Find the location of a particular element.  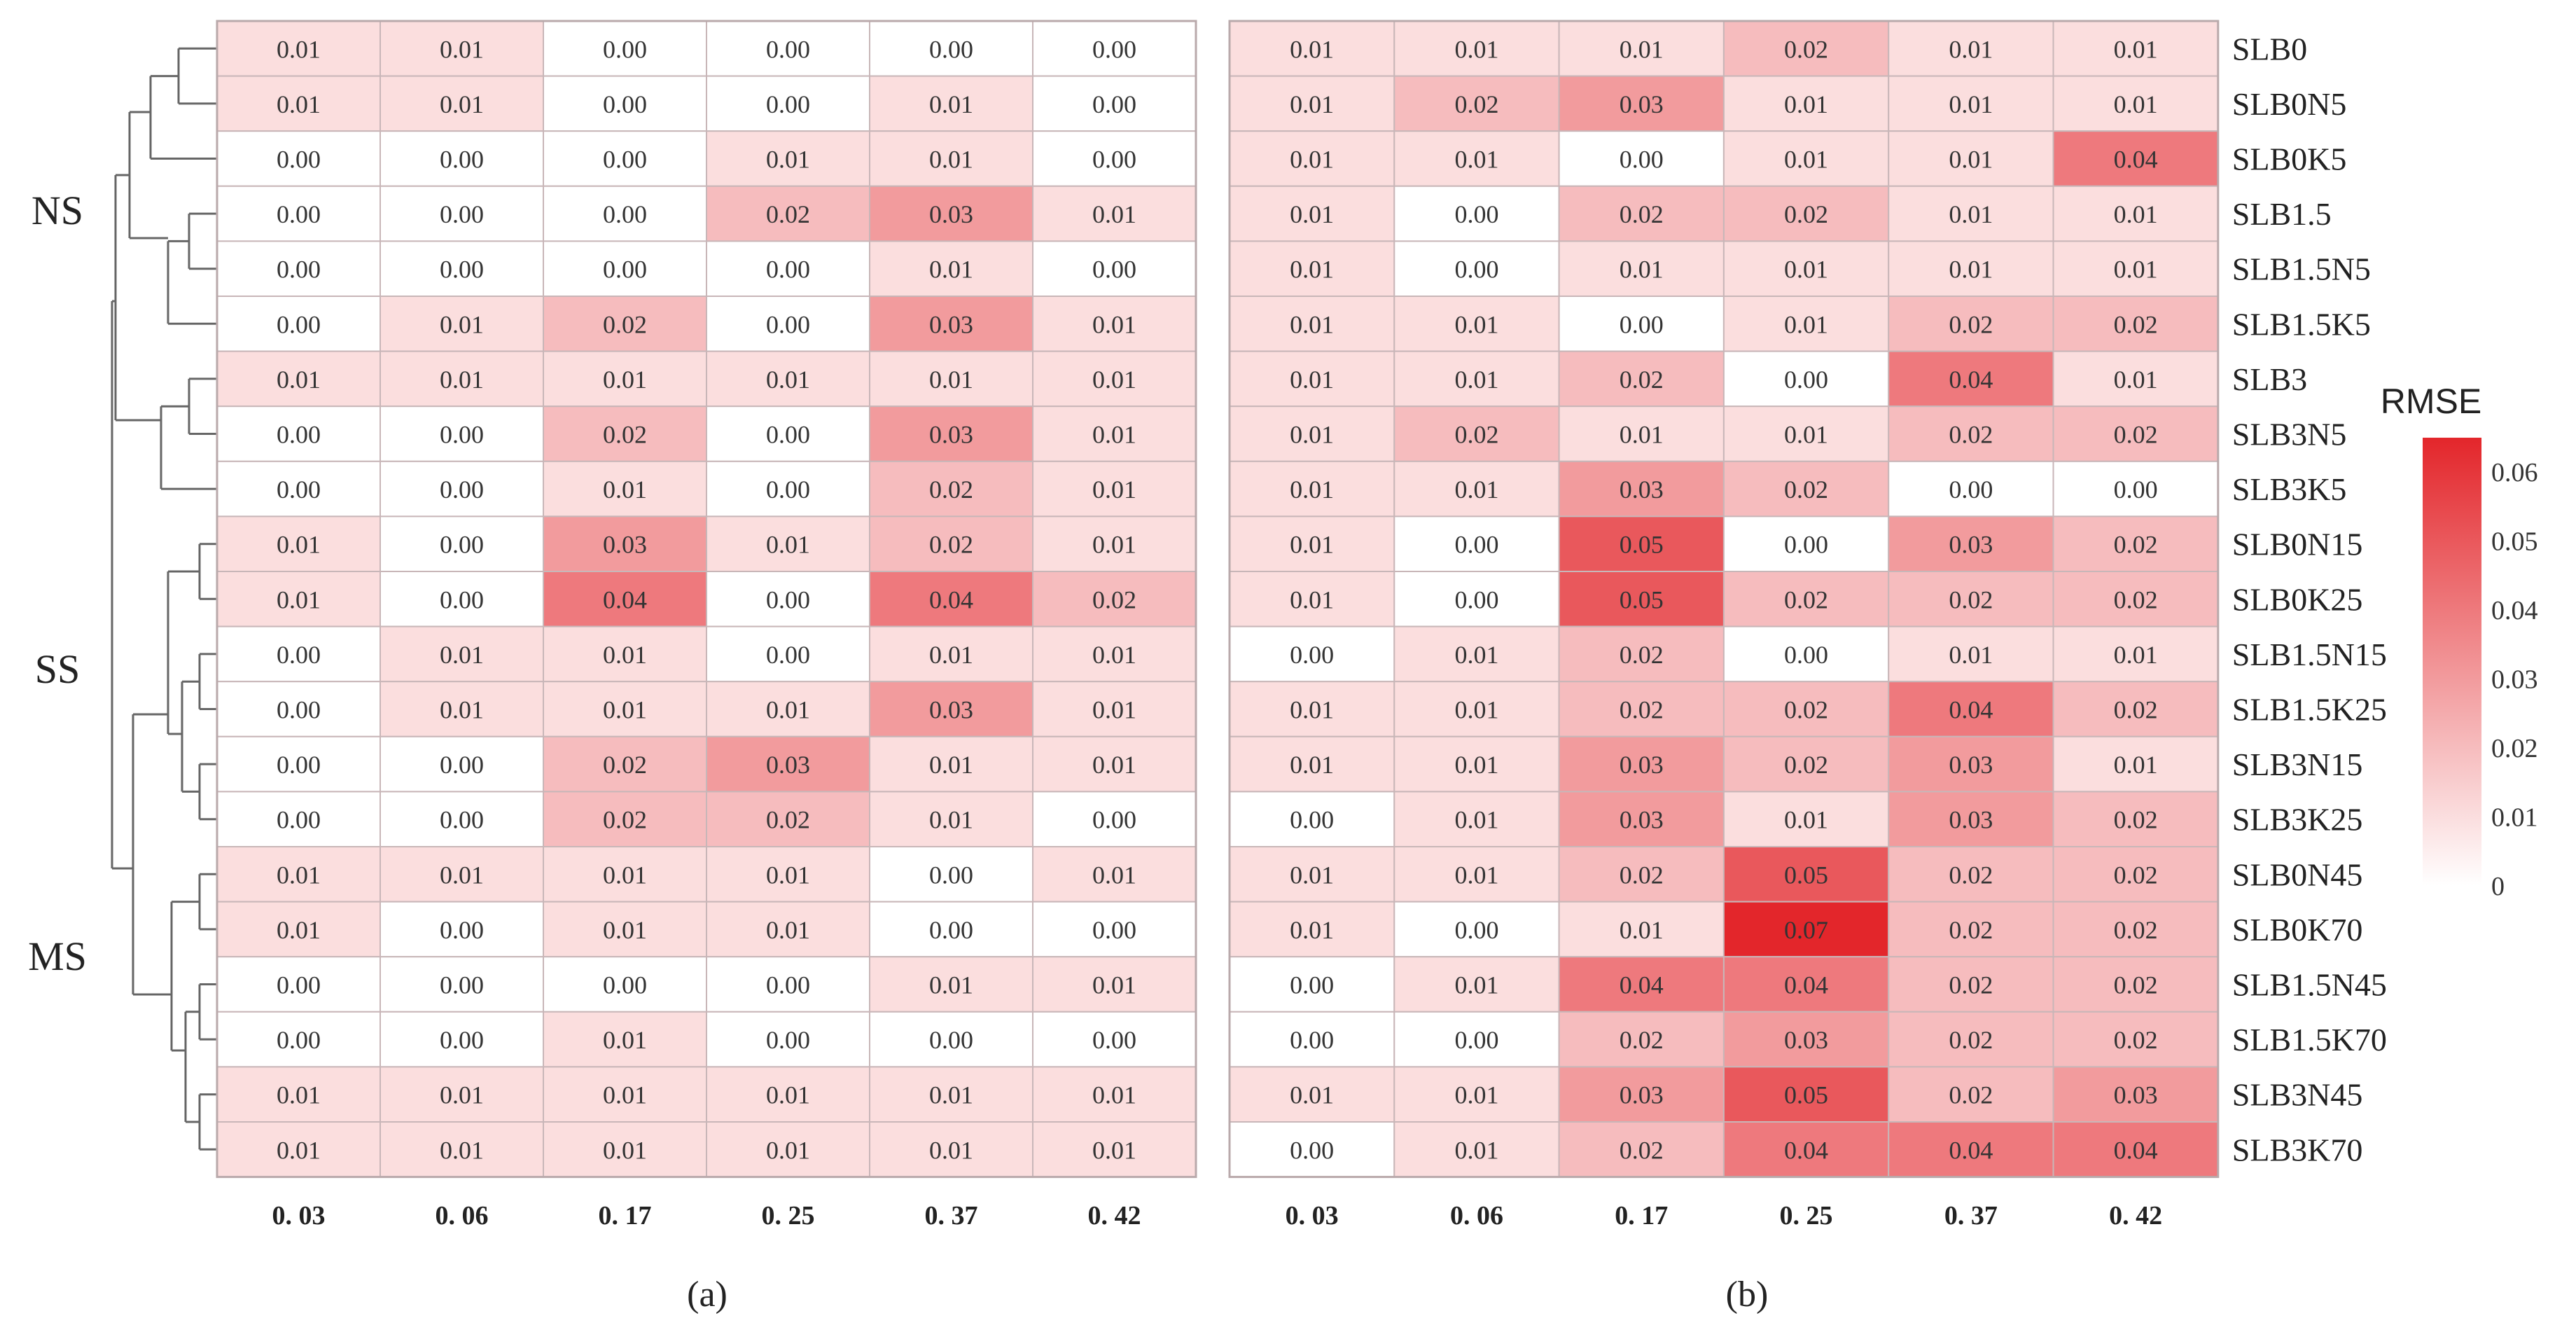

legend-tick-label: 0.04 is located at coordinates (2514, 610).